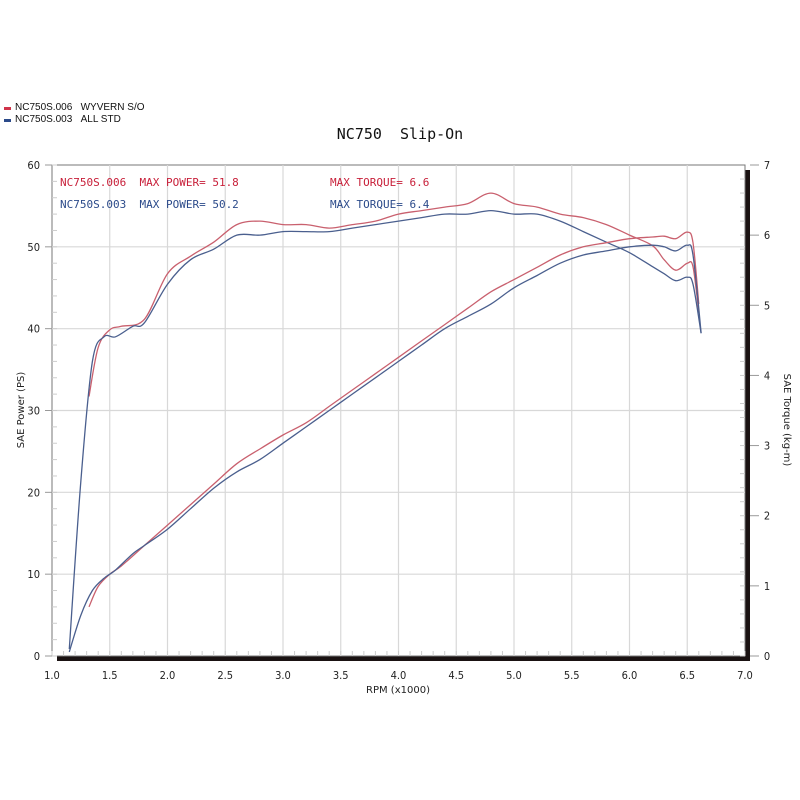 The height and width of the screenshot is (800, 800). What do you see at coordinates (456, 675) in the screenshot?
I see `x-tick-label: 4.5` at bounding box center [456, 675].